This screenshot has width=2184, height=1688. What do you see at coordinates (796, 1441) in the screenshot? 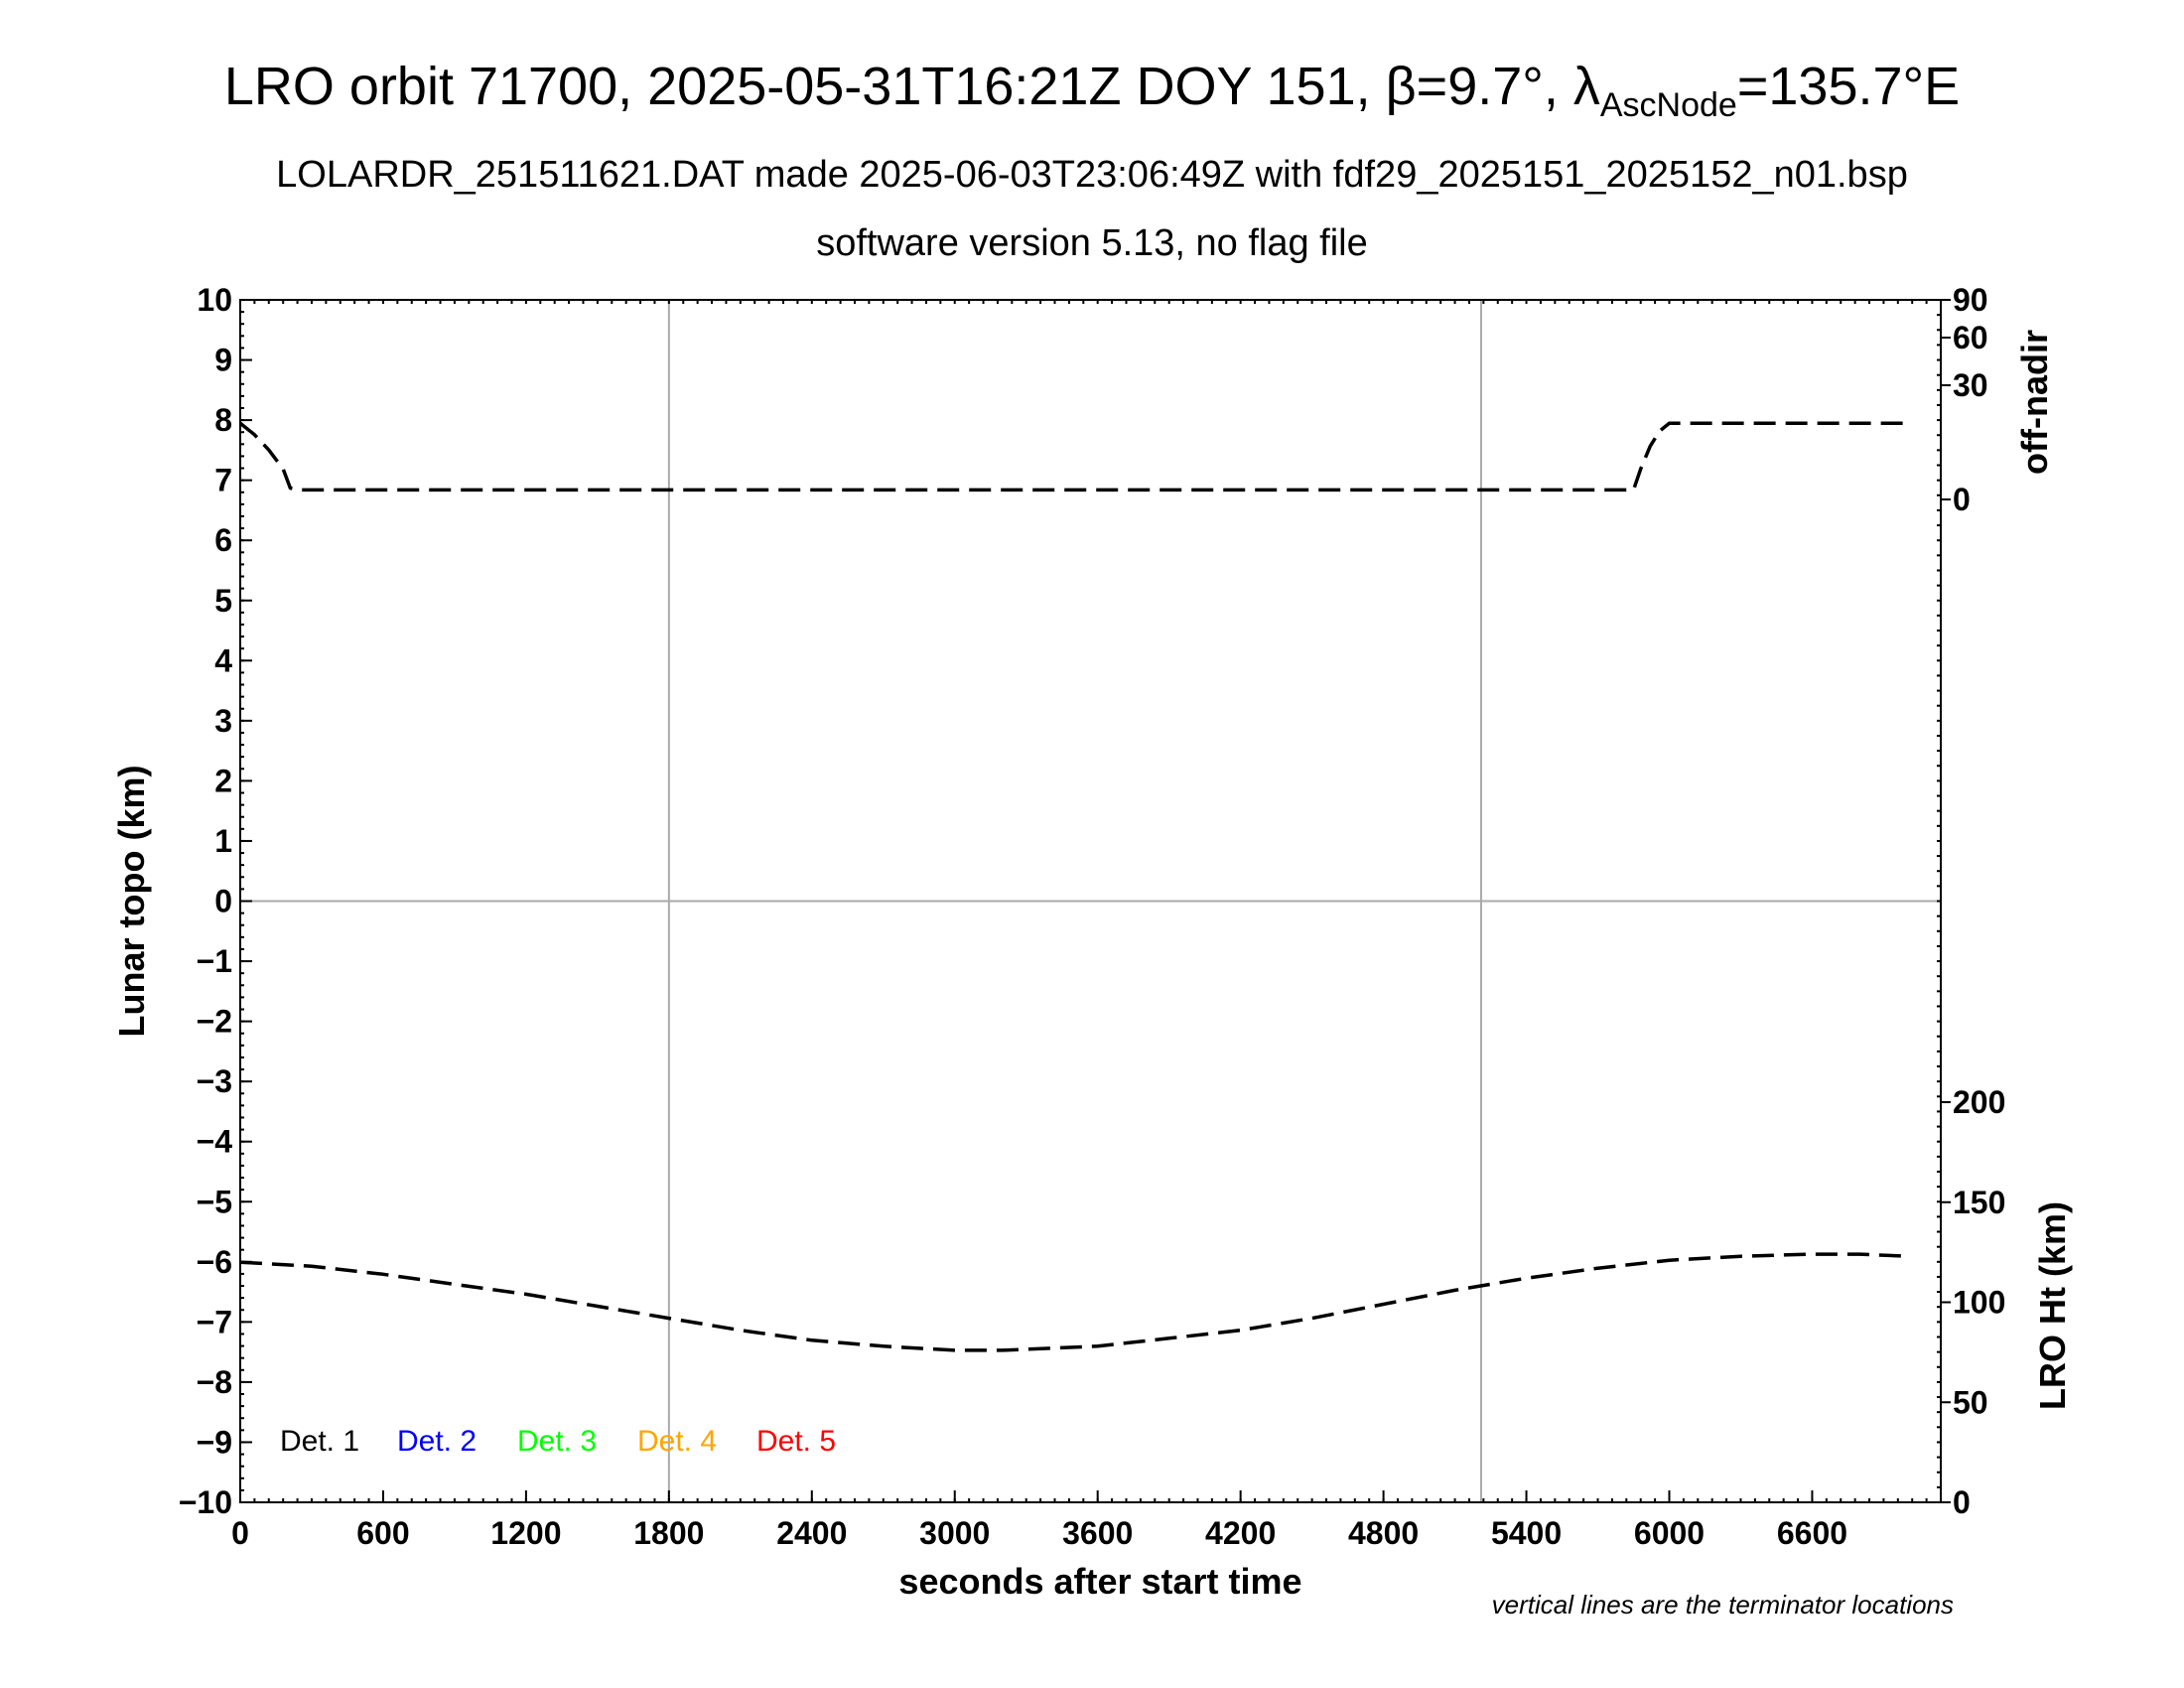
I see `legend-item-det-5: Det. 5` at bounding box center [796, 1441].